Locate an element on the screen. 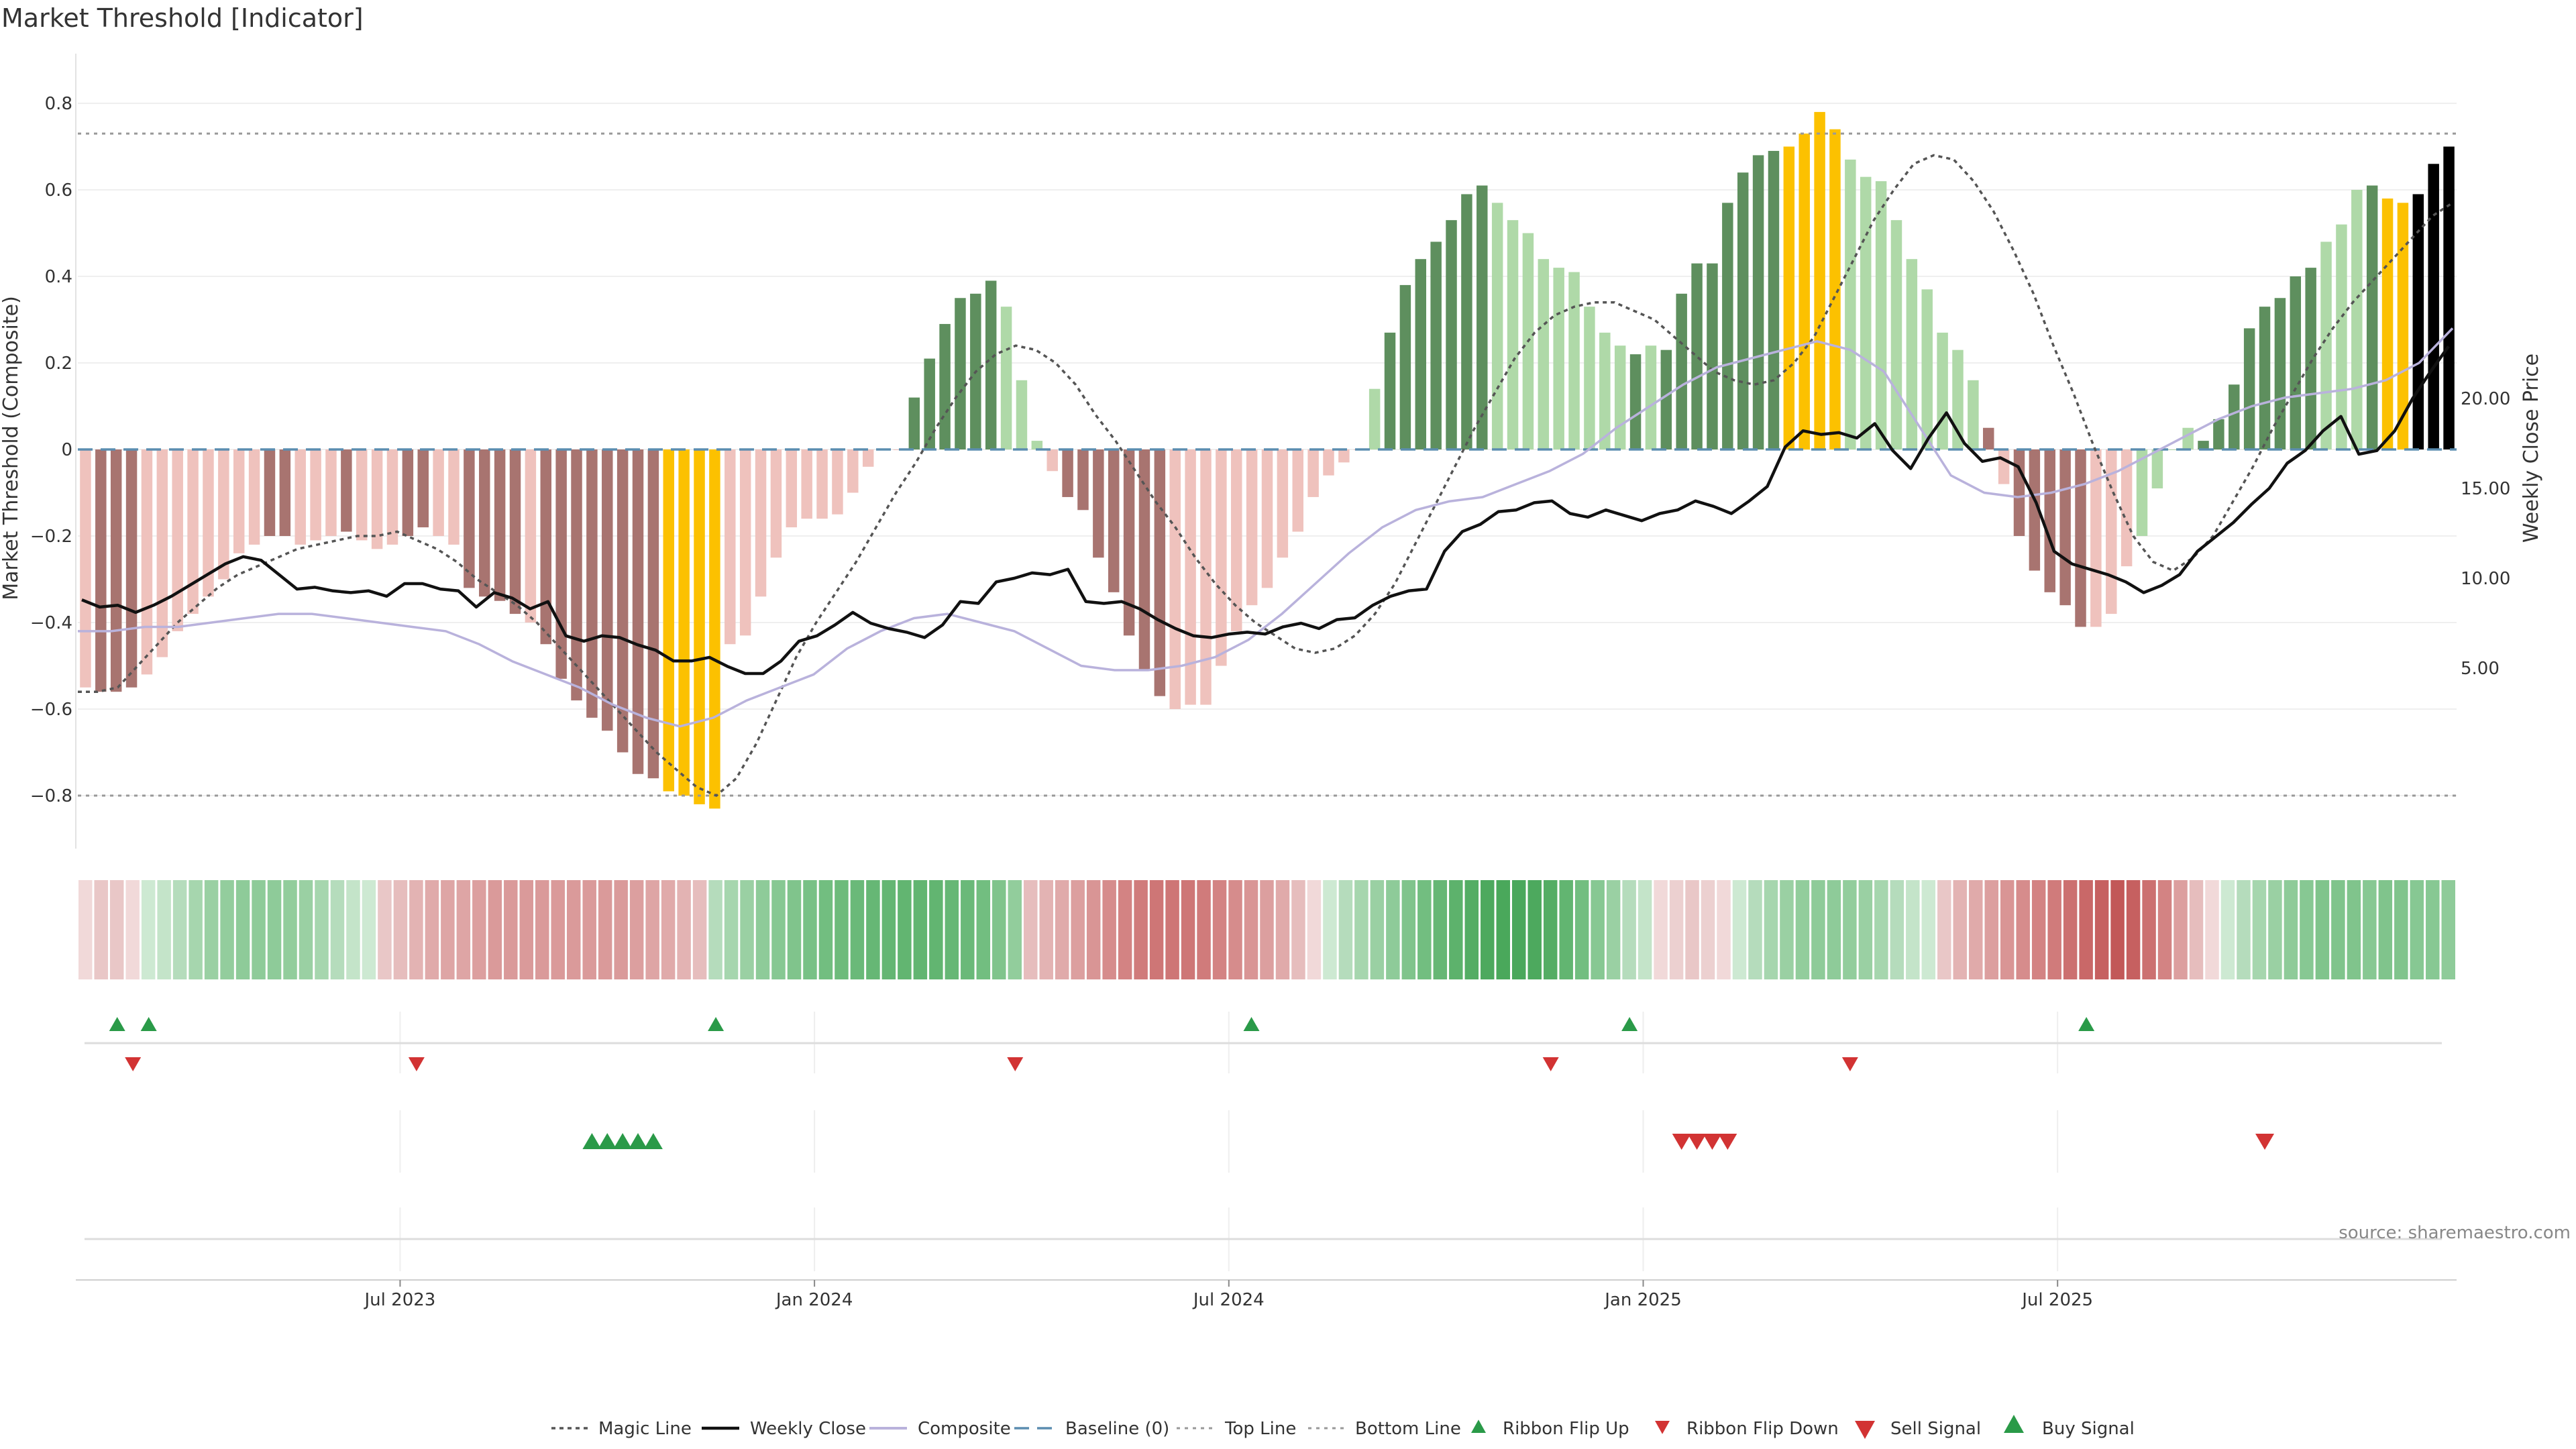 The height and width of the screenshot is (1449, 2576). legend-label: Baseline (0) is located at coordinates (1117, 1429).